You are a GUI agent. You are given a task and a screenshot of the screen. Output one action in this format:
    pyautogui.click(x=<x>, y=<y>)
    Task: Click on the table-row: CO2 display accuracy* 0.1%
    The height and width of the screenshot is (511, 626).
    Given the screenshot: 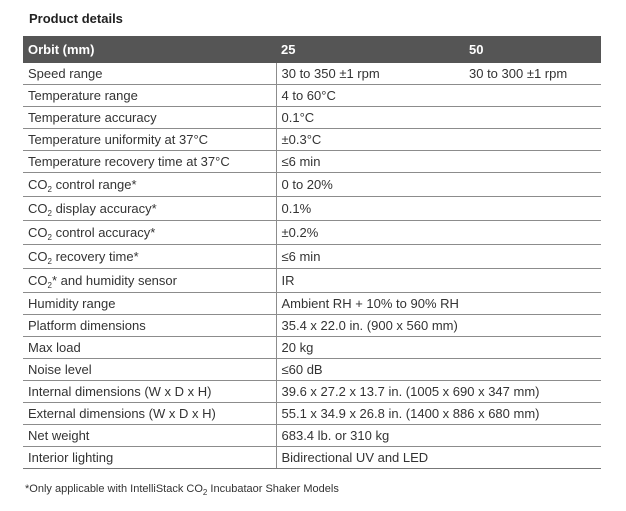 What is the action you would take?
    pyautogui.click(x=312, y=208)
    